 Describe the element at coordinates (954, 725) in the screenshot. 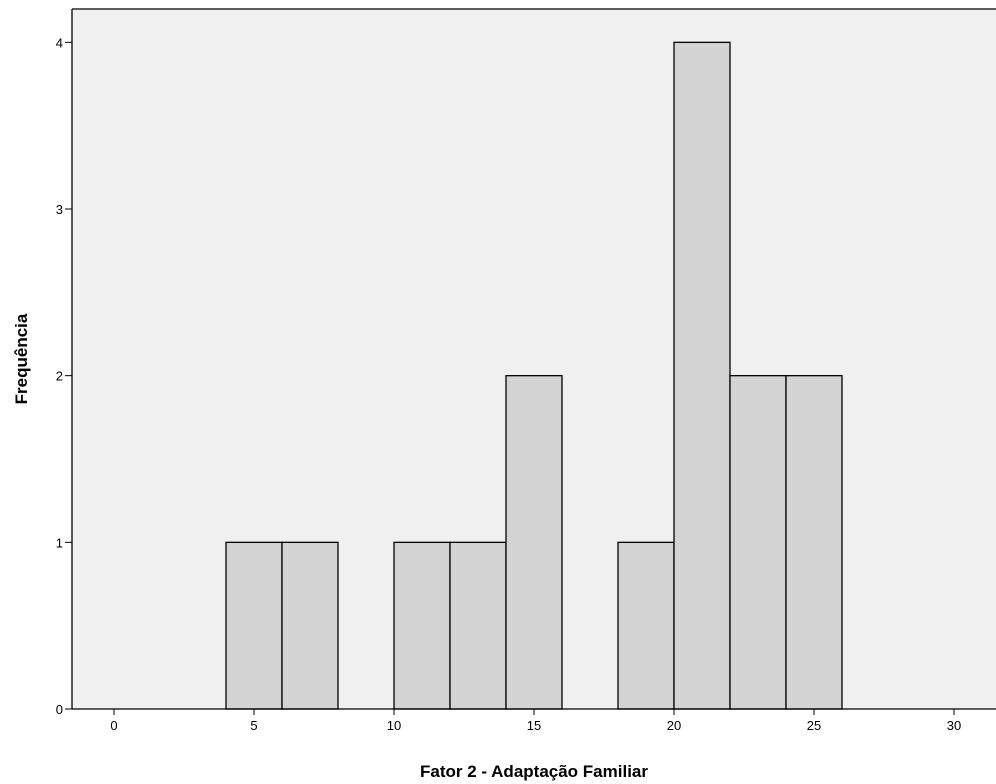

I see `x-tick-label: 30` at that location.